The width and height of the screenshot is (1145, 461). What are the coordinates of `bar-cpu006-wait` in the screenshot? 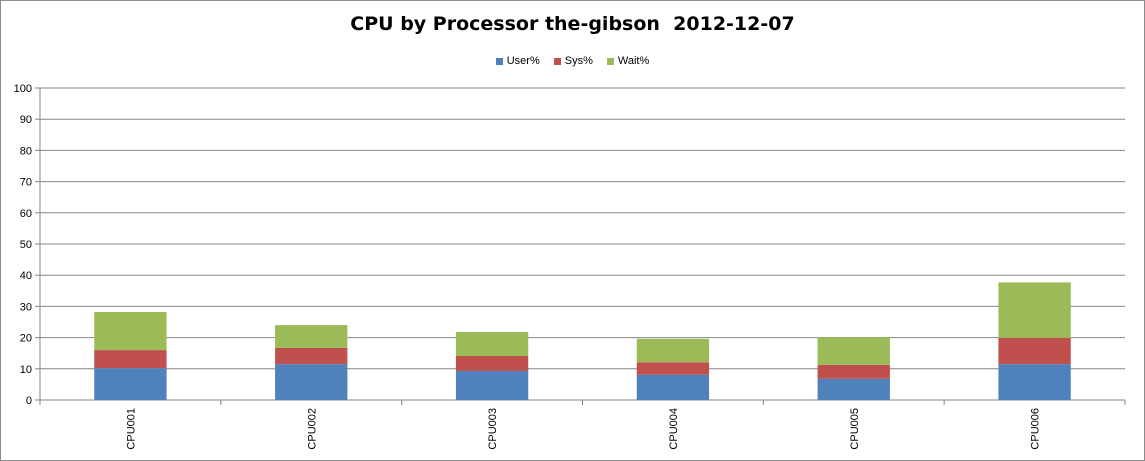 It's located at (1034, 310).